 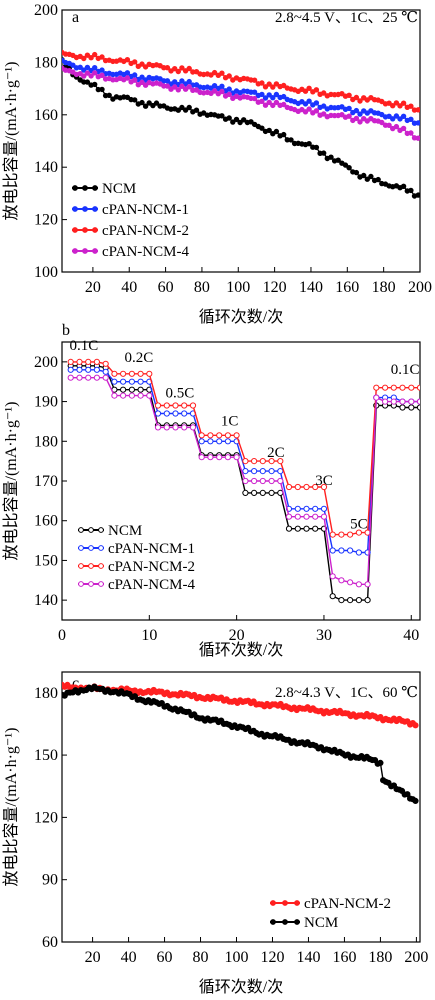 What do you see at coordinates (62, 635) in the screenshot?
I see `x-tick-label: 0` at bounding box center [62, 635].